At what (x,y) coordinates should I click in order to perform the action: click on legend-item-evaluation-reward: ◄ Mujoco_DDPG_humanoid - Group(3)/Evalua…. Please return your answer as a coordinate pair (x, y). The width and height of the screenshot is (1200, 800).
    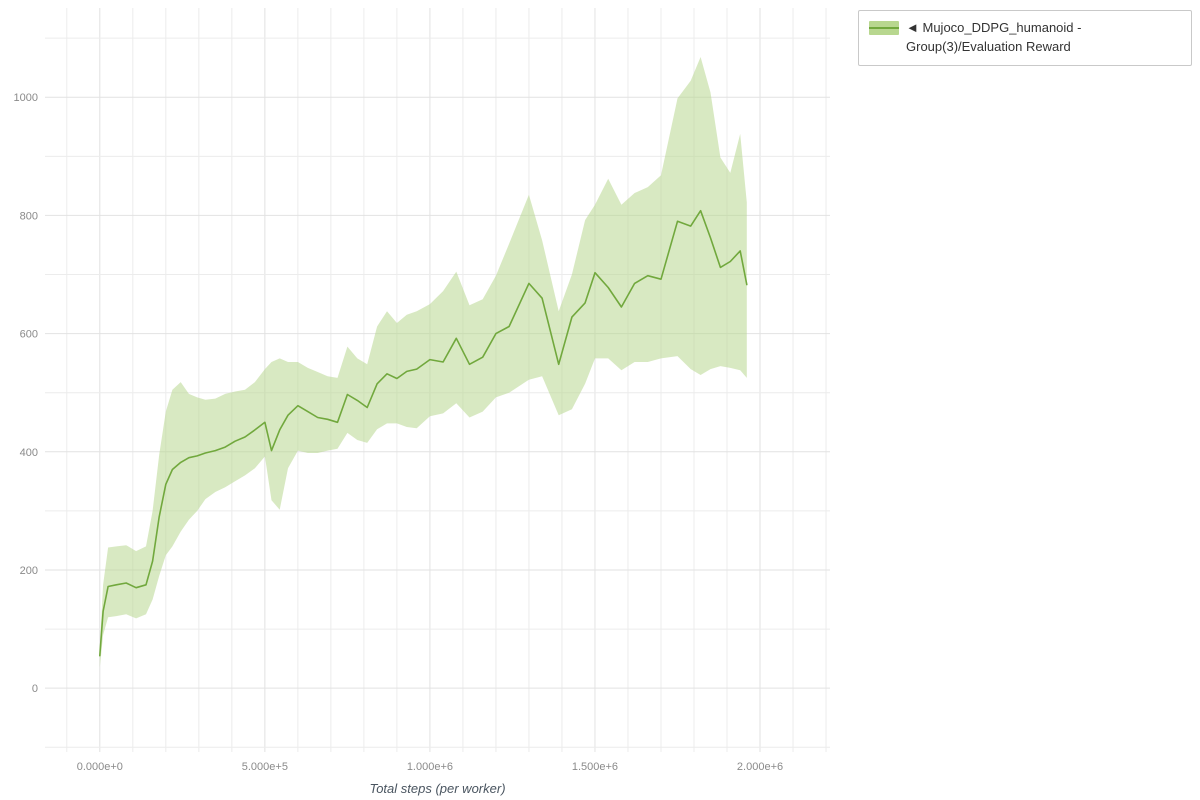
    Looking at the image, I should click on (1025, 38).